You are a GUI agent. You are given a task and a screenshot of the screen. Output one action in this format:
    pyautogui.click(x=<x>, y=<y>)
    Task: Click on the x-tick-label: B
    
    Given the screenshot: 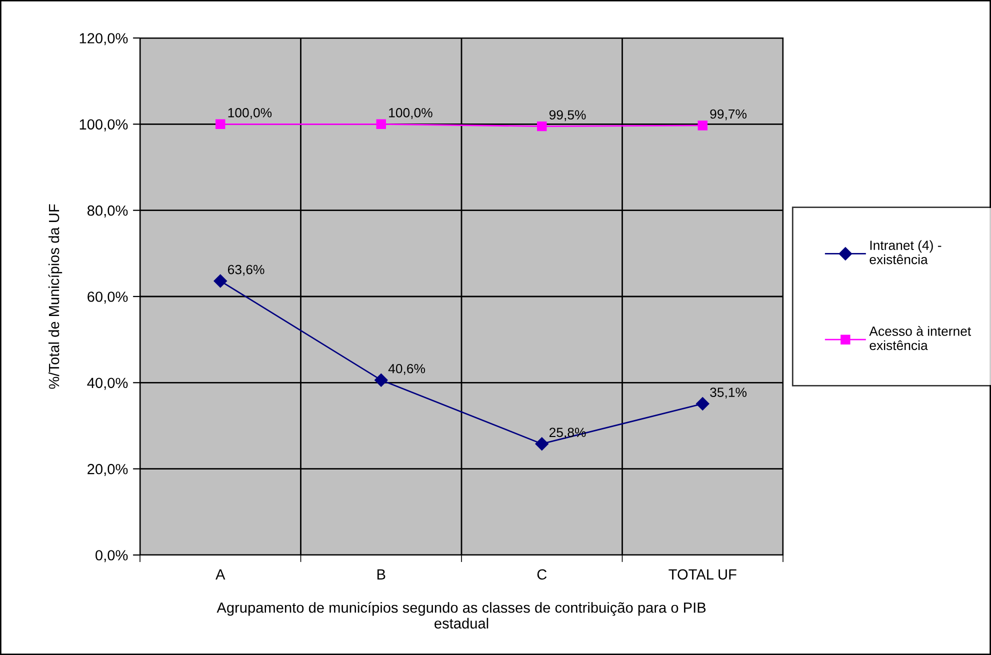 What is the action you would take?
    pyautogui.click(x=381, y=574)
    